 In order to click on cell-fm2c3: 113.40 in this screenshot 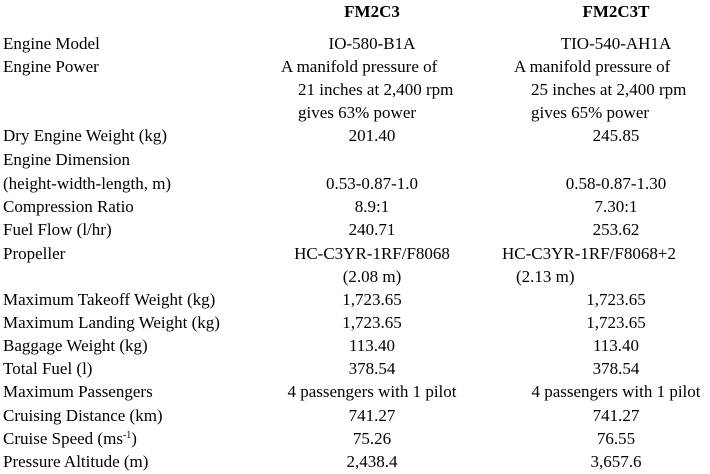, I will do `click(372, 345)`.